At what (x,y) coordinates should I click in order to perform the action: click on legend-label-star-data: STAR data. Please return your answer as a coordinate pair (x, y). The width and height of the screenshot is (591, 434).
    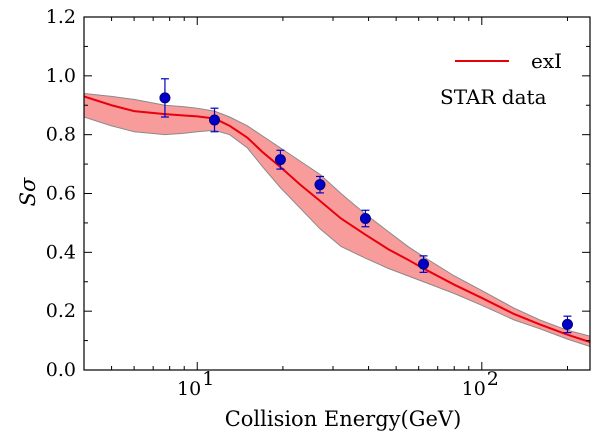
    Looking at the image, I should click on (493, 97).